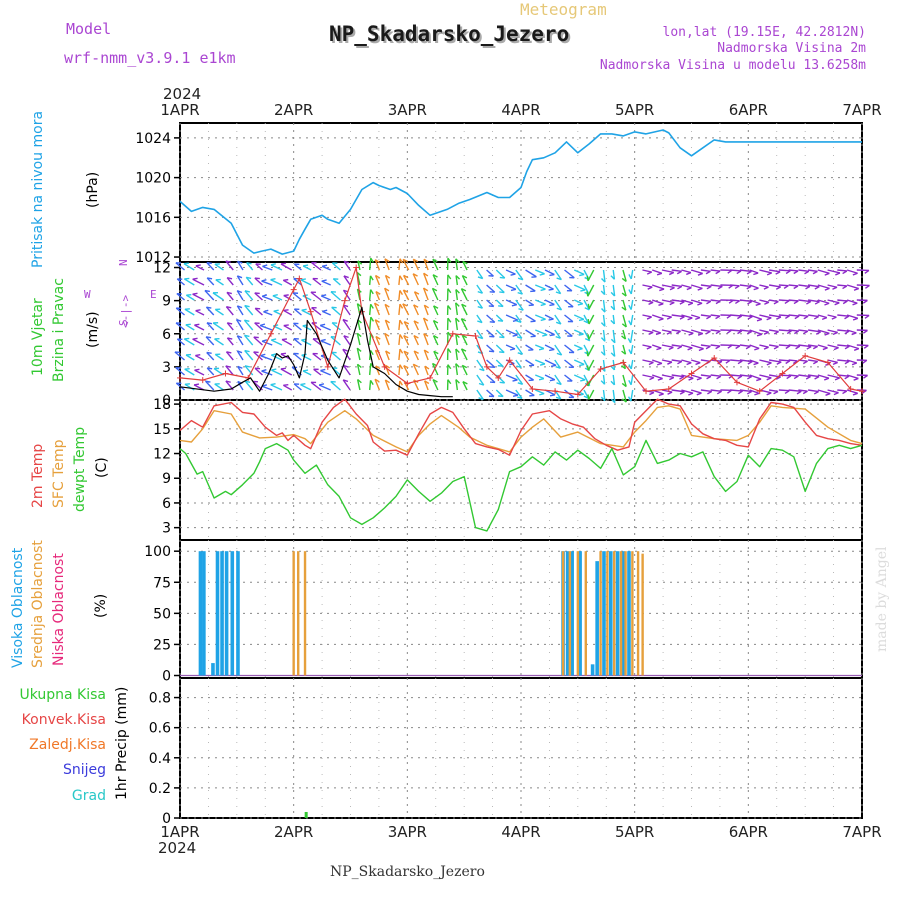 The width and height of the screenshot is (900, 900). What do you see at coordinates (177, 848) in the screenshot?
I see `bottom-year-label: 2024` at bounding box center [177, 848].